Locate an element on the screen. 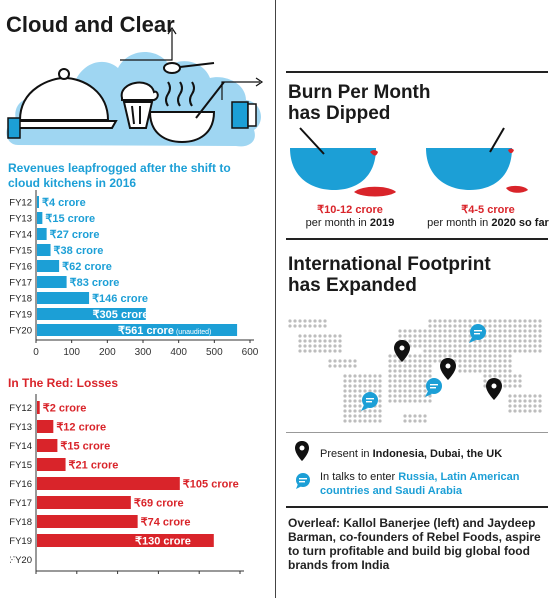  chat-bubble-icon is located at coordinates (303, 481).